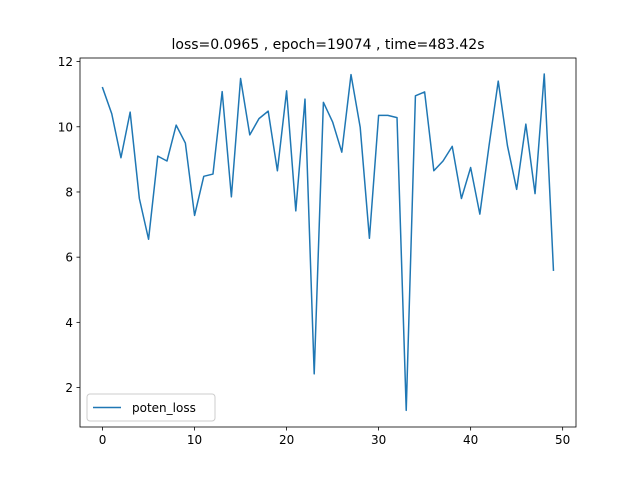  What do you see at coordinates (327, 45) in the screenshot?
I see `chart-title: loss=0.0965 , epoch=19074 , time=483.42s` at bounding box center [327, 45].